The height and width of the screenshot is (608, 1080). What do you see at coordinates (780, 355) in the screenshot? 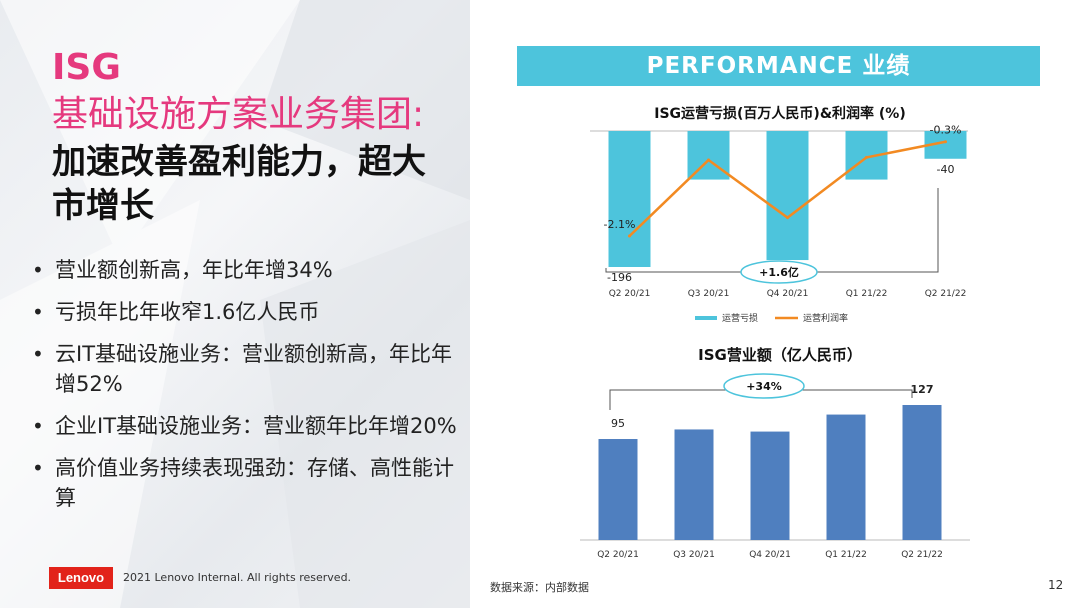
I see `chart-title: ISG营业额（亿人民币）` at bounding box center [780, 355].